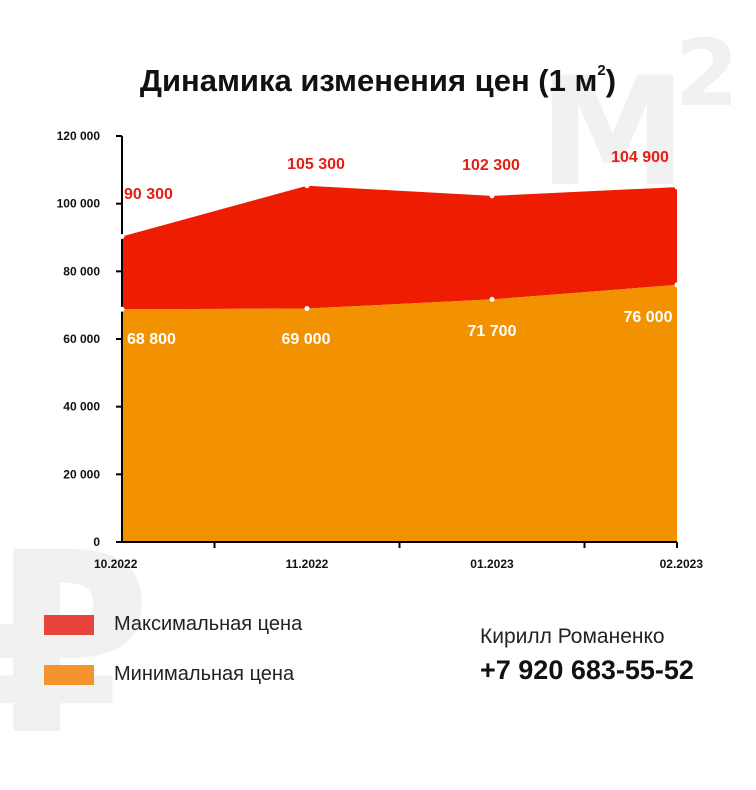  Describe the element at coordinates (682, 564) in the screenshot. I see `x-tick-label: 02.2023` at that location.